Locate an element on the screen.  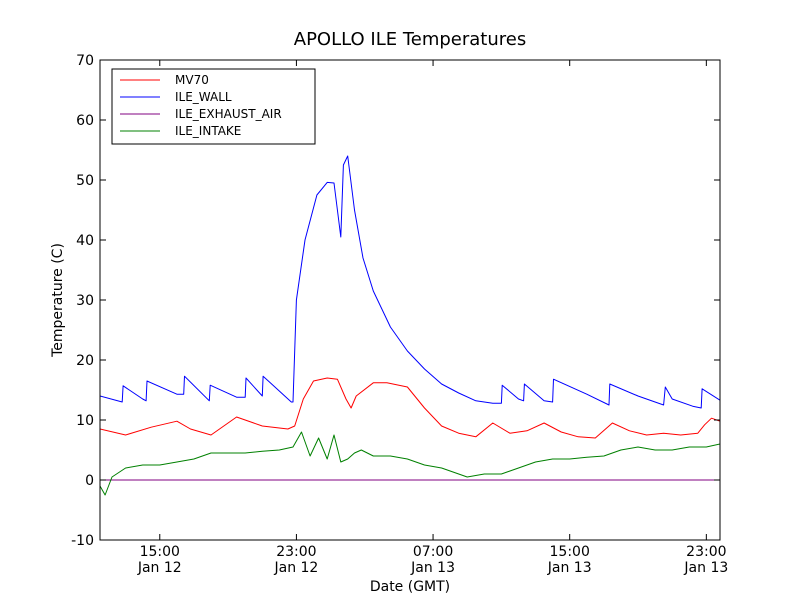
chart-title: APOLLO ILE Temperatures is located at coordinates (410, 39).